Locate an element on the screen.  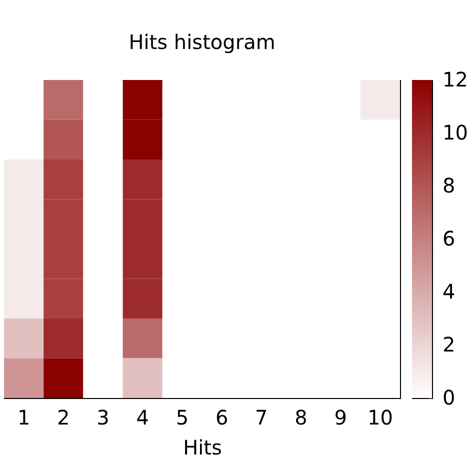
x-tick-label: 5 is located at coordinates (182, 418).